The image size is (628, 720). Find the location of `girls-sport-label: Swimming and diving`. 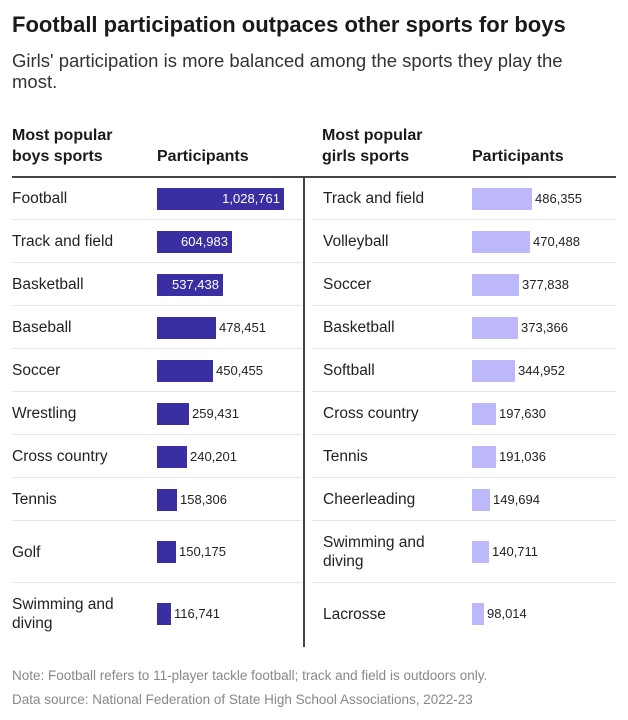

girls-sport-label: Swimming and diving is located at coordinates (374, 552).